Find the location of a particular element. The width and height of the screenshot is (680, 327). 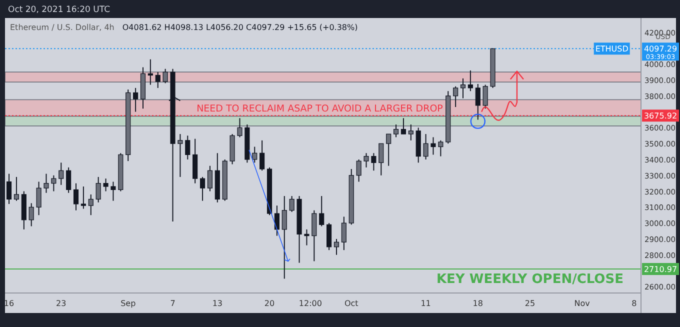

text: O4081.62 H4098.13 L4056.20 C4097.29 +15.65 (+0.38%) is located at coordinates (240, 27).